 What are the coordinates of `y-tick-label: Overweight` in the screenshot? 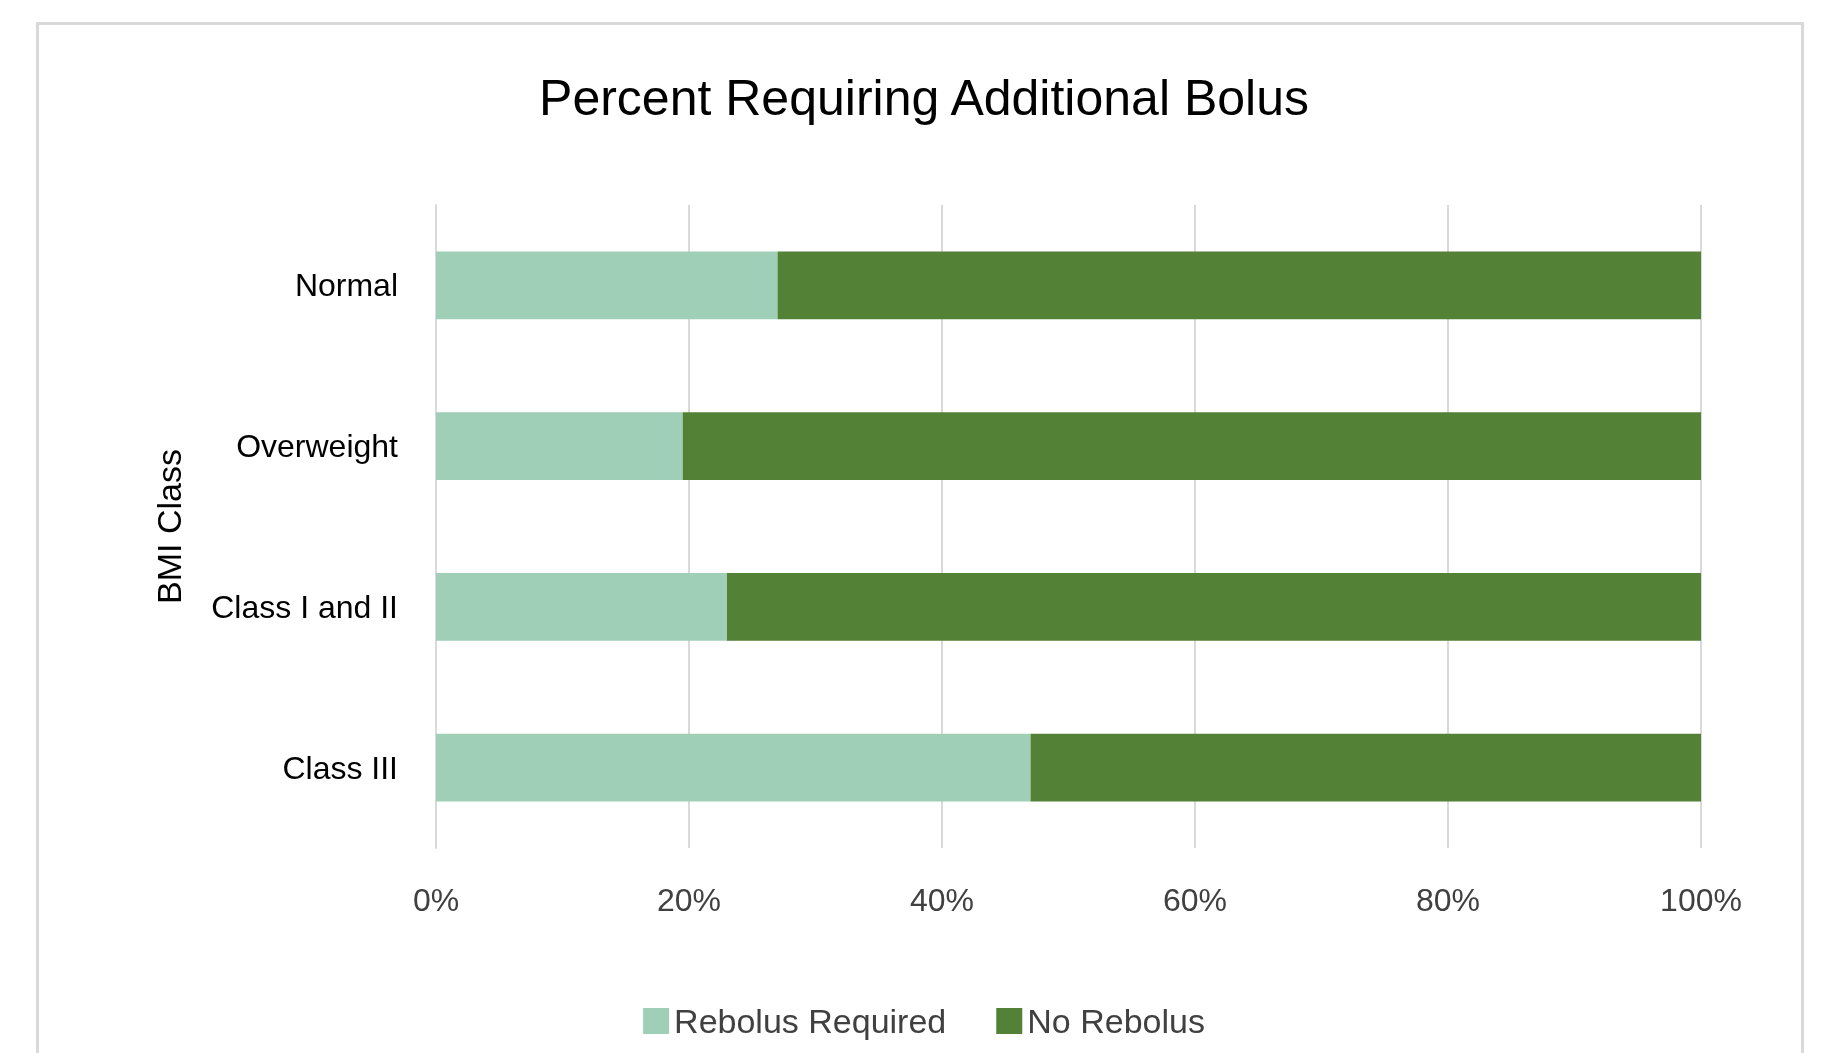 It's located at (317, 446).